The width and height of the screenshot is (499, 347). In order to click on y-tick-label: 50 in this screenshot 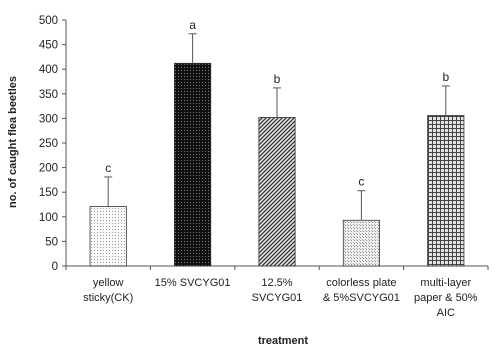, I will do `click(51, 242)`.